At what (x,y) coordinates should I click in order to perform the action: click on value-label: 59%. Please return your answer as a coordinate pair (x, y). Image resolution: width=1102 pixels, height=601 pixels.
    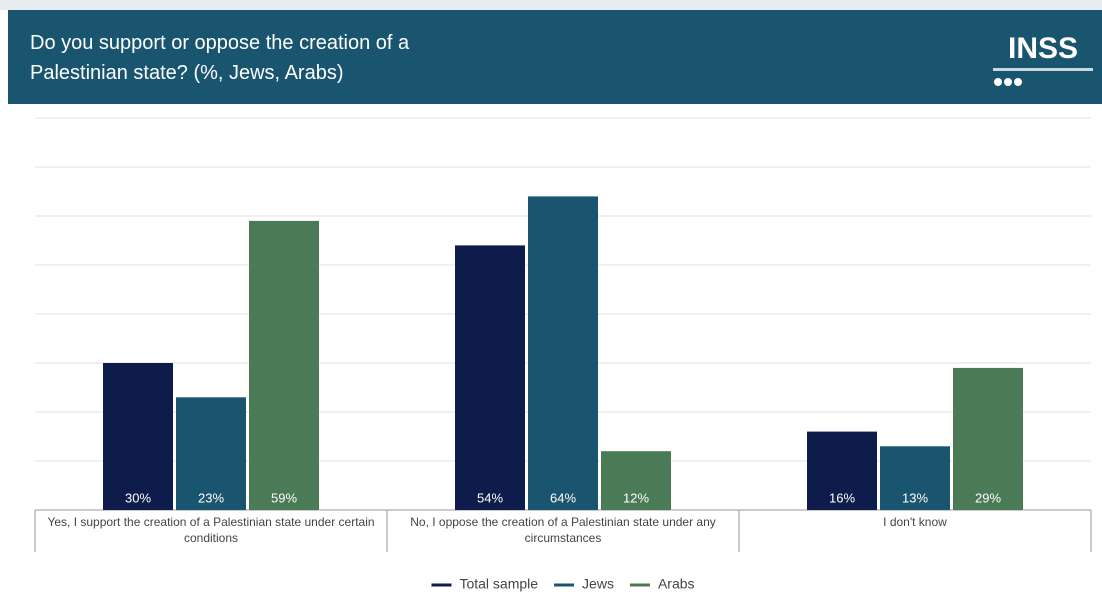
    Looking at the image, I should click on (284, 497).